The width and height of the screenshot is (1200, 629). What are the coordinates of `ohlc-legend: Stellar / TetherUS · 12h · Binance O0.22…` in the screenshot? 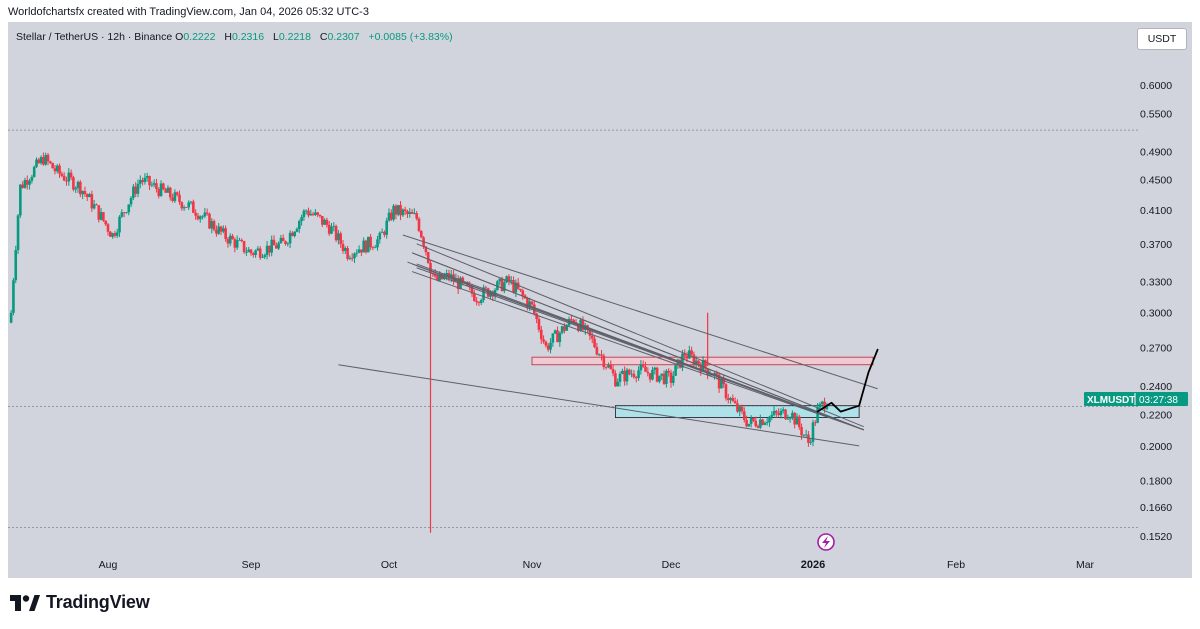 It's located at (237, 37).